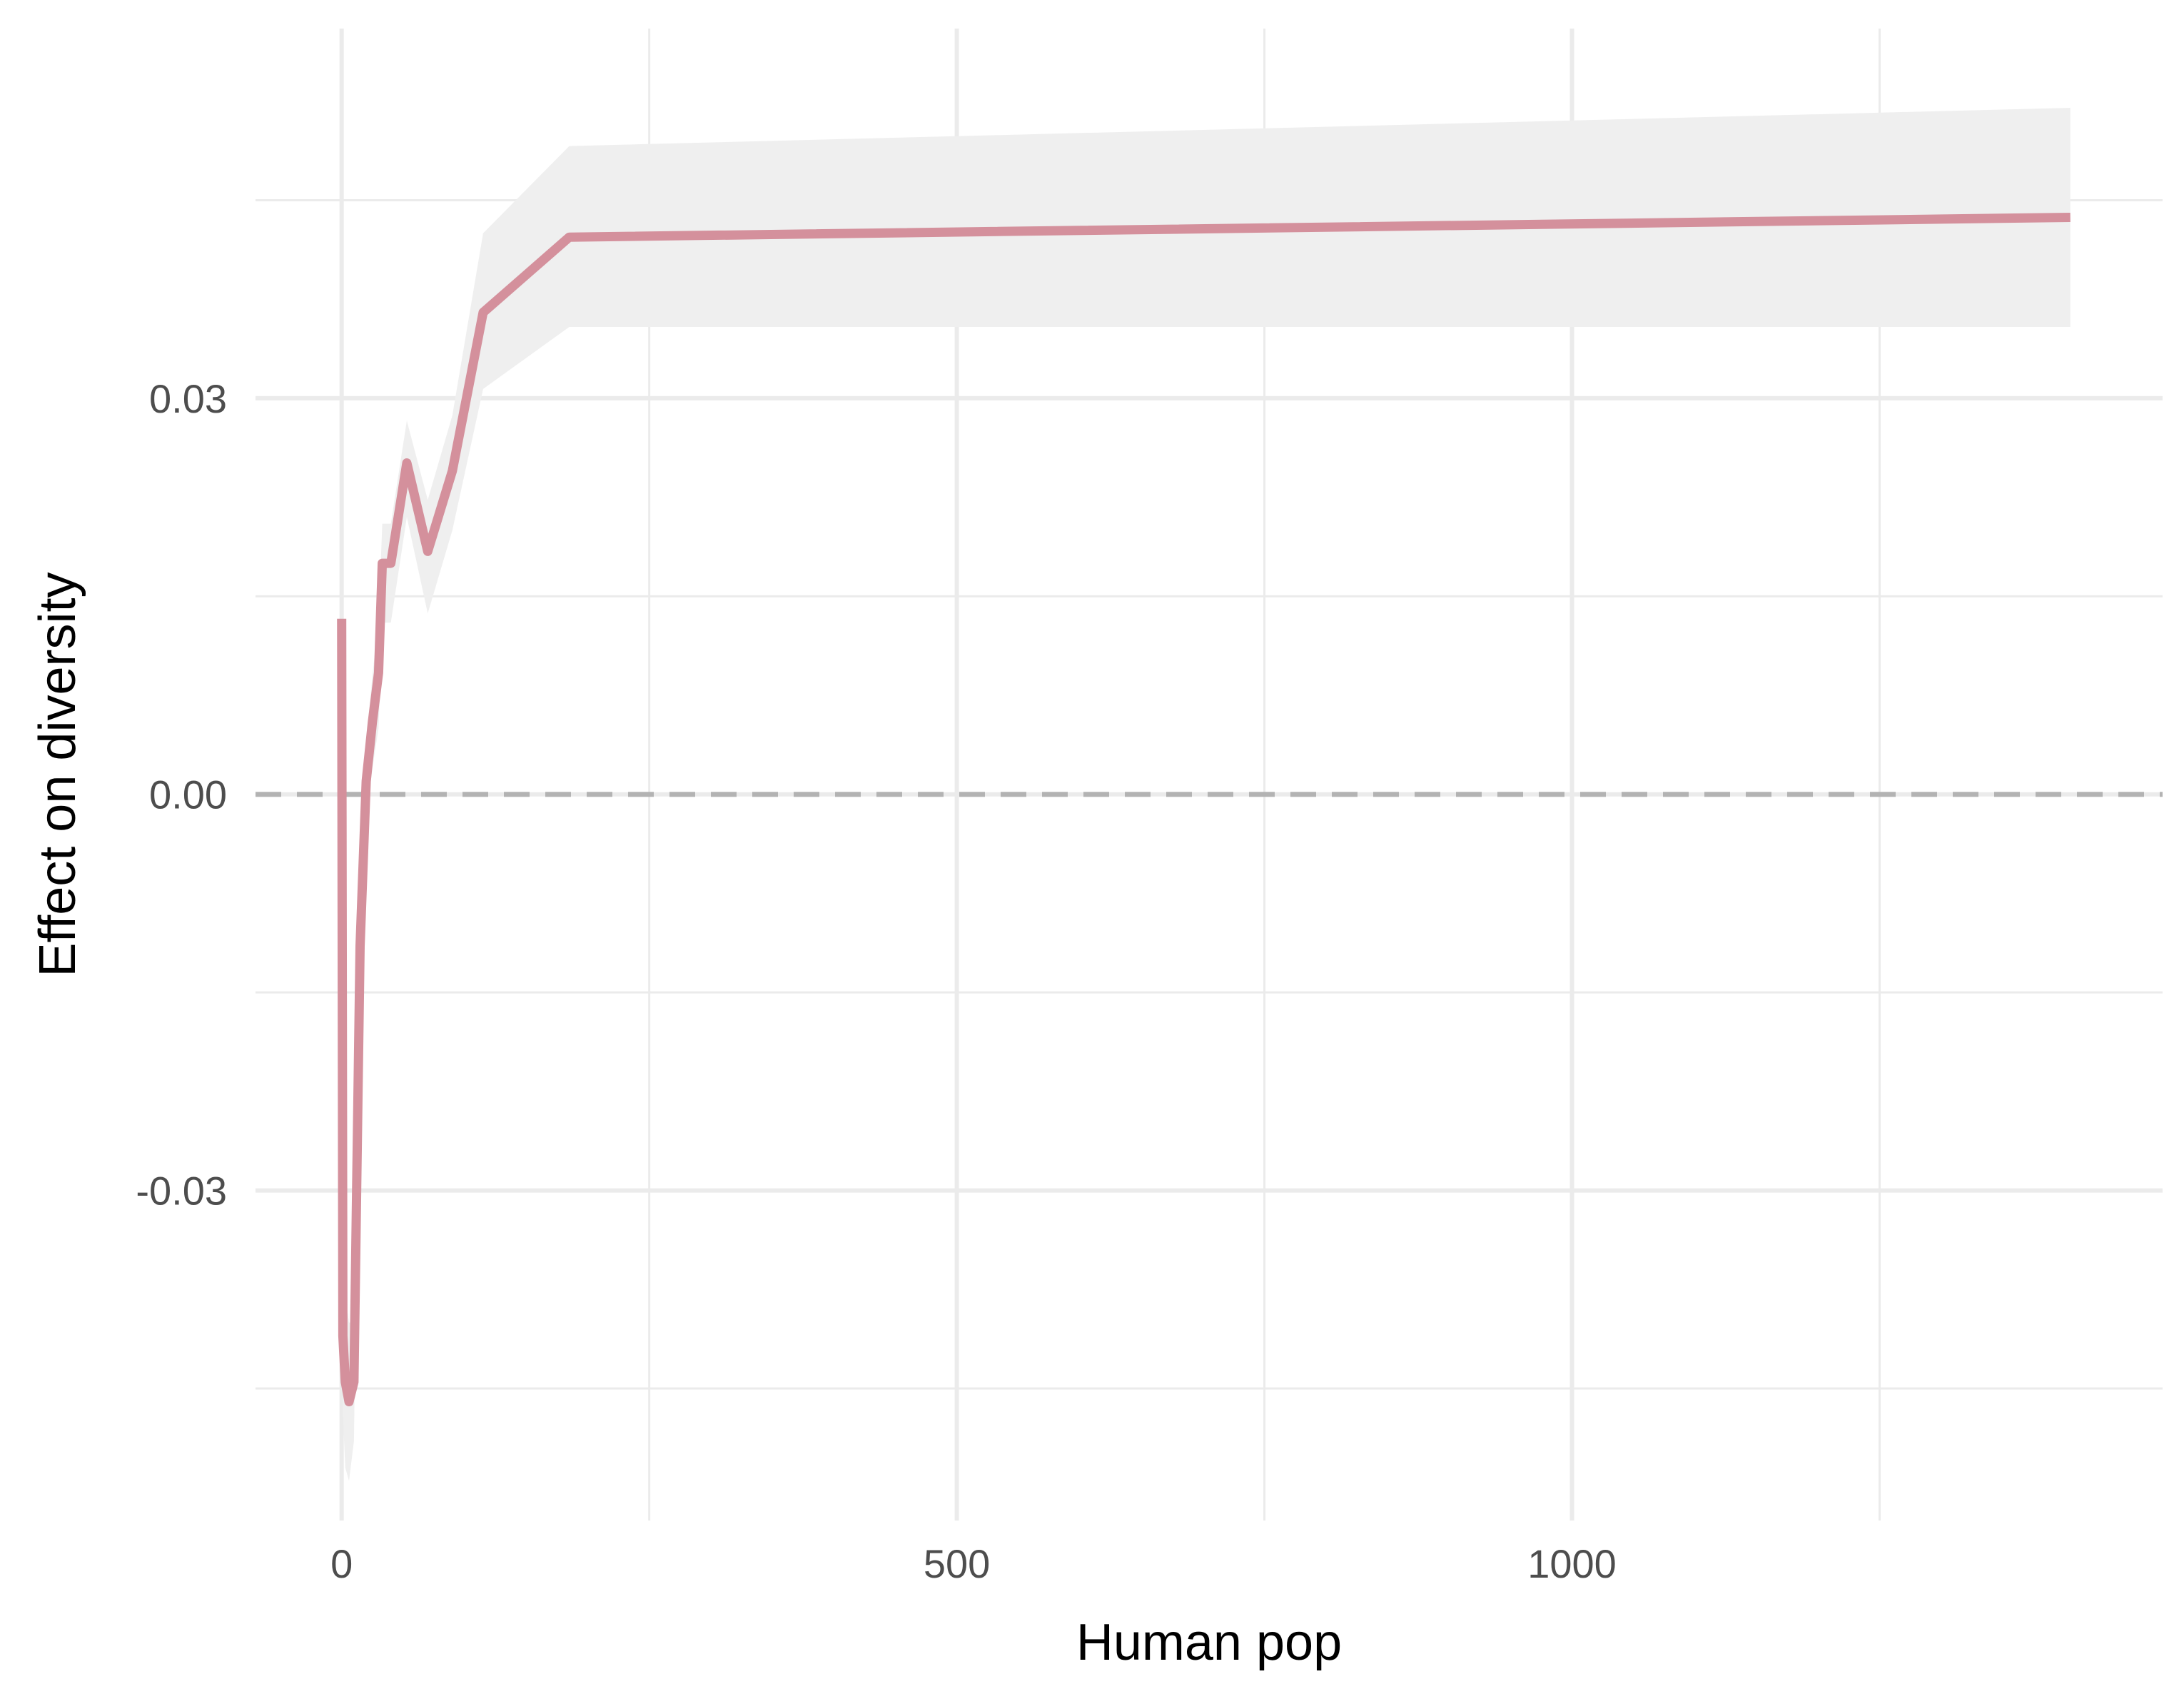  Describe the element at coordinates (188, 399) in the screenshot. I see `y-tick-label-2: 0.03` at that location.